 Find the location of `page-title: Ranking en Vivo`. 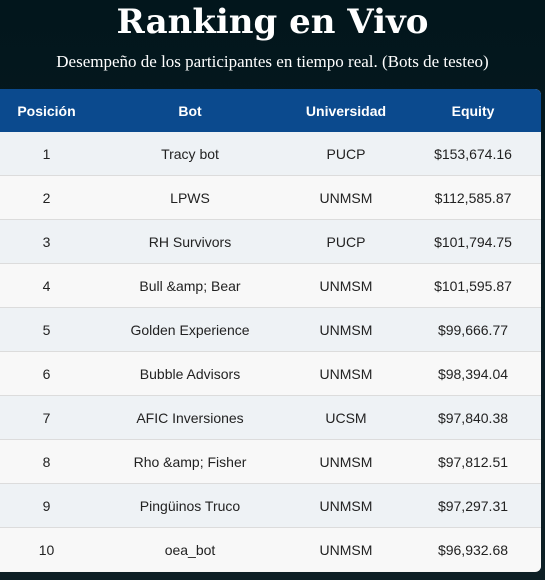

page-title: Ranking en Vivo is located at coordinates (272, 22).